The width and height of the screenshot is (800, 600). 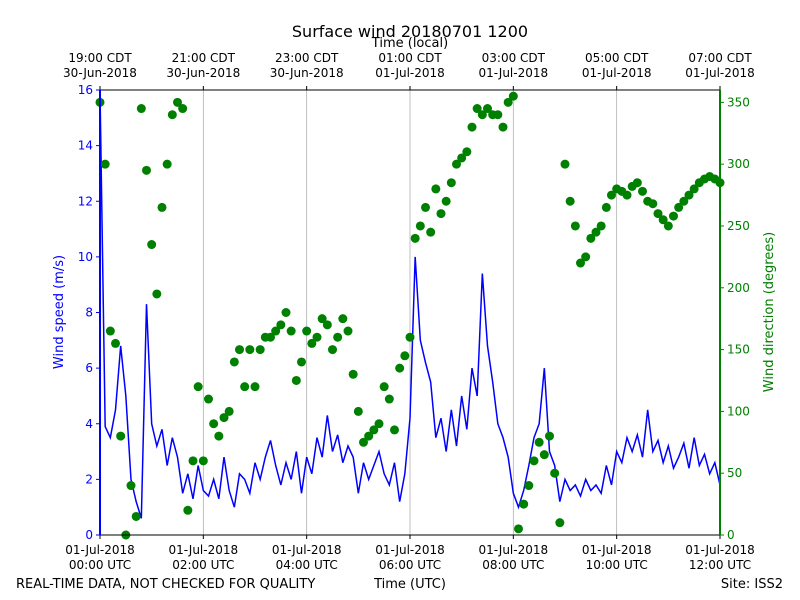 I want to click on y-tick-label: 14, so click(x=85, y=146).